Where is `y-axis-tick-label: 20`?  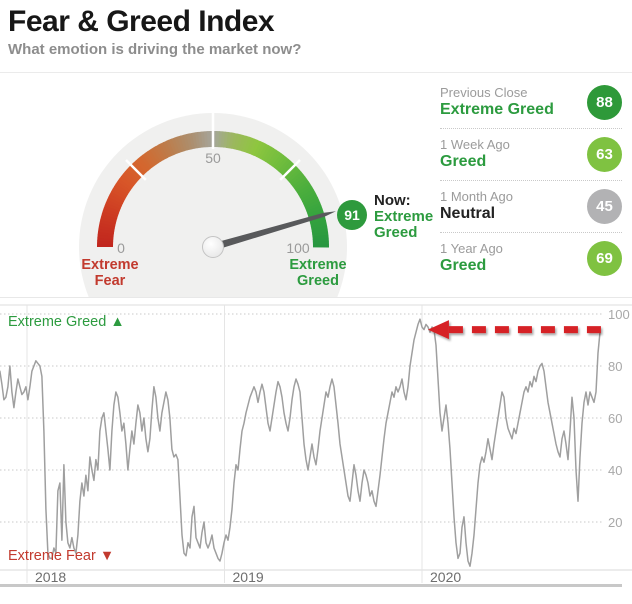
y-axis-tick-label: 20 is located at coordinates (615, 522).